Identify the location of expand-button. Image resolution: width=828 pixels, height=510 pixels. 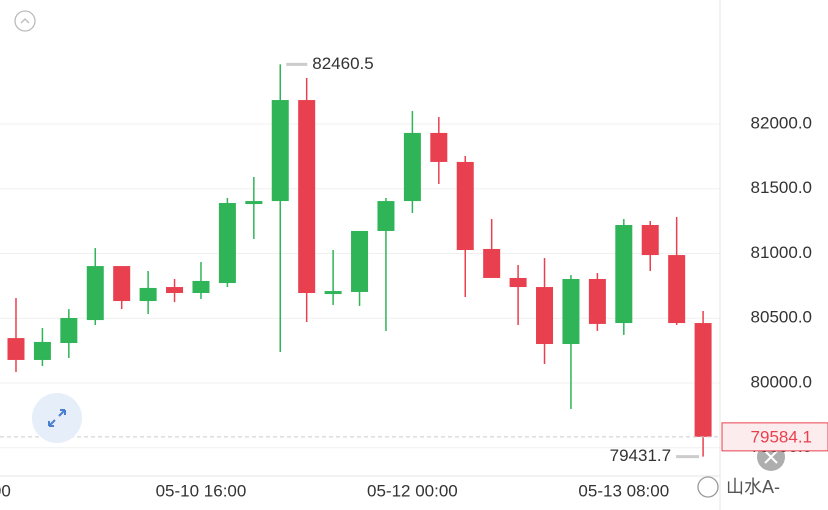
(57, 418).